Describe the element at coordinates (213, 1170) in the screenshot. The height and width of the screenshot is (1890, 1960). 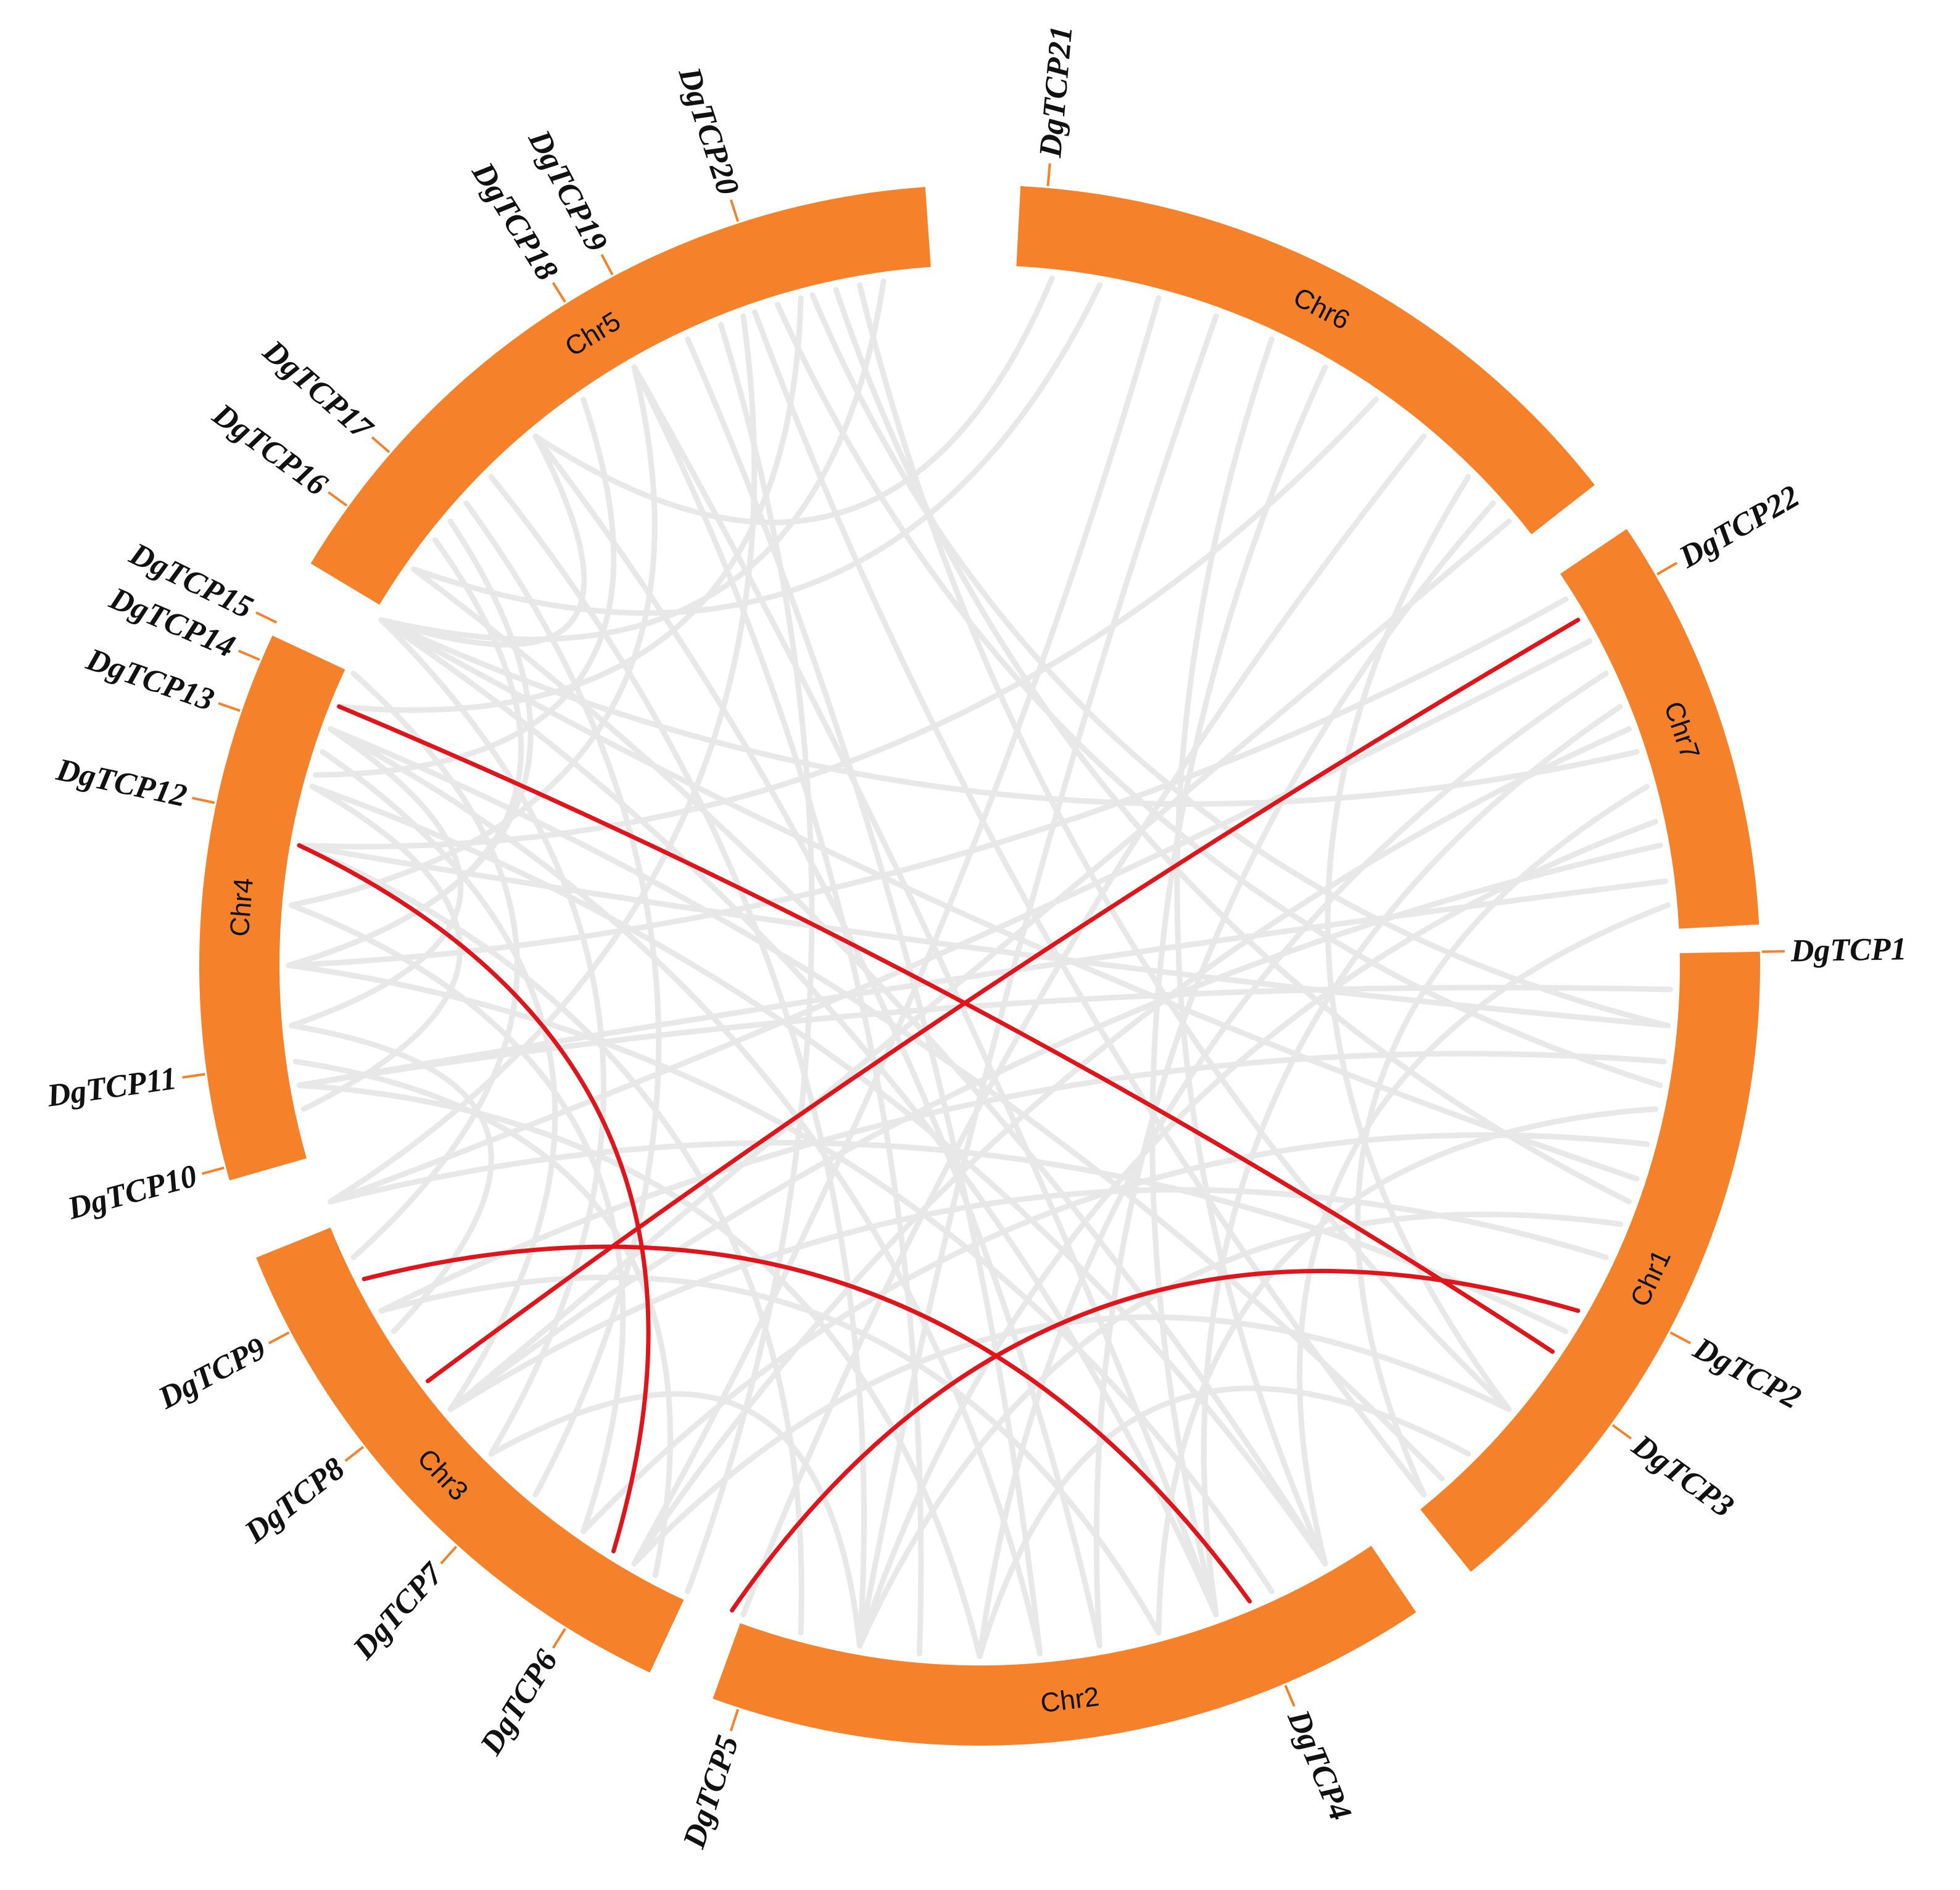
I see `gene-tick-dgtcp10` at that location.